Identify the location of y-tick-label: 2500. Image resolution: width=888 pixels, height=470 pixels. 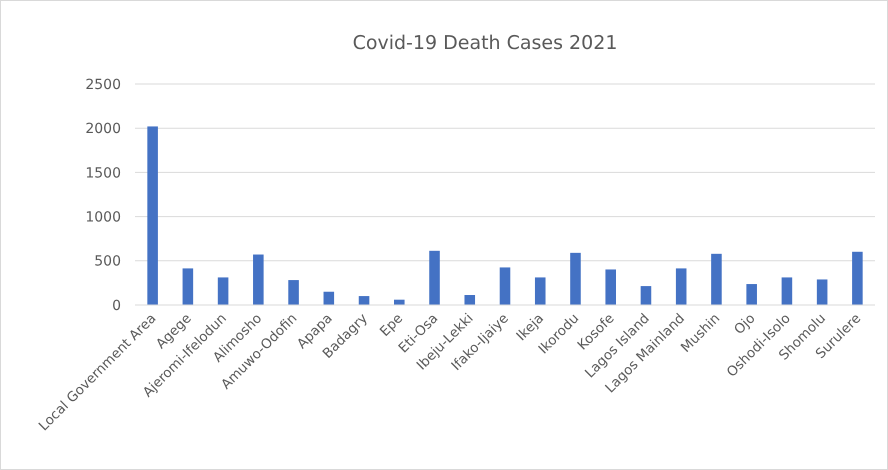
(103, 84).